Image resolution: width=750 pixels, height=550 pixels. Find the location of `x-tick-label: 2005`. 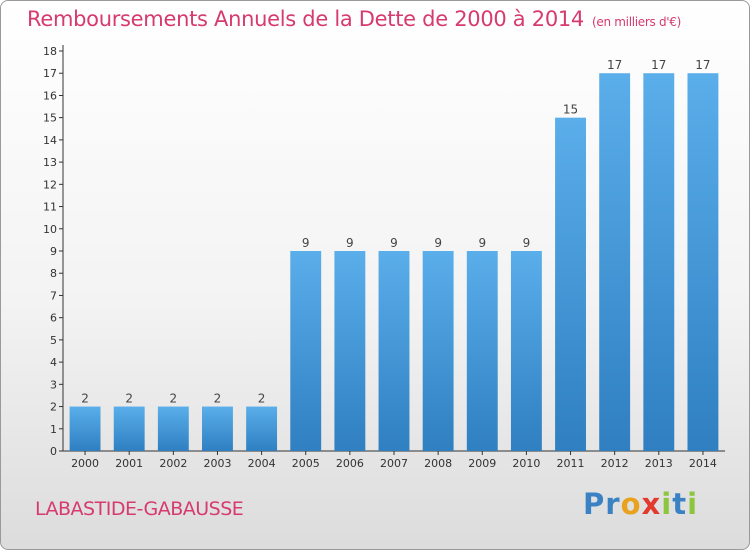

x-tick-label: 2005 is located at coordinates (306, 463).